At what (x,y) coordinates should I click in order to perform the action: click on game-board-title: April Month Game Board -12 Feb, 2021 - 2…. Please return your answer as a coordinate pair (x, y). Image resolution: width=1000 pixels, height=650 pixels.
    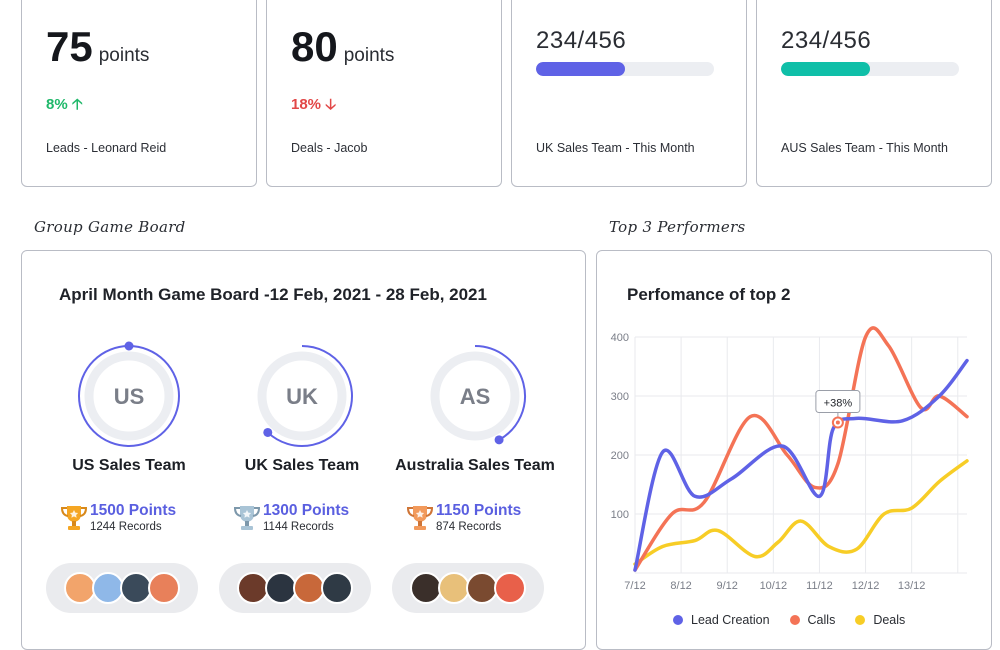
    Looking at the image, I should click on (273, 294).